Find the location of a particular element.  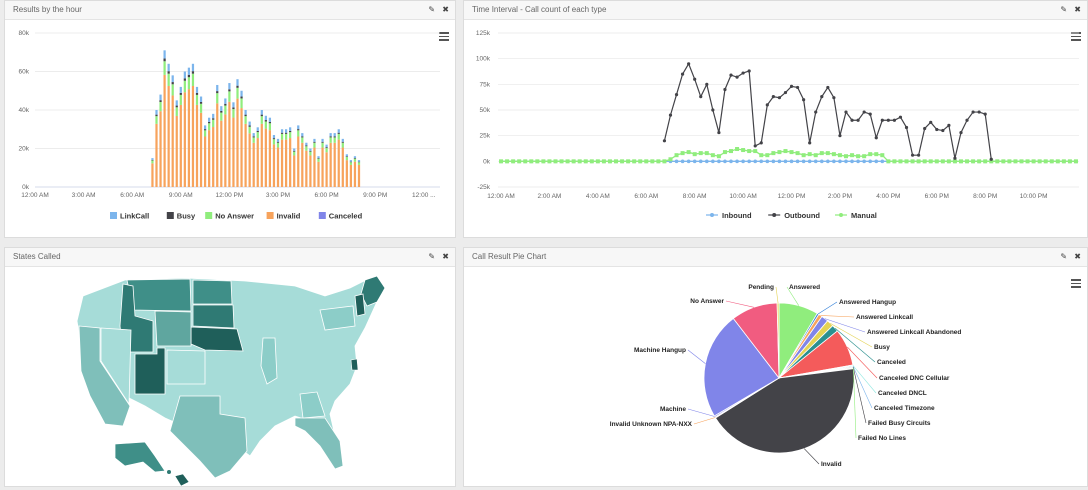

map-state-california is located at coordinates (104, 376).